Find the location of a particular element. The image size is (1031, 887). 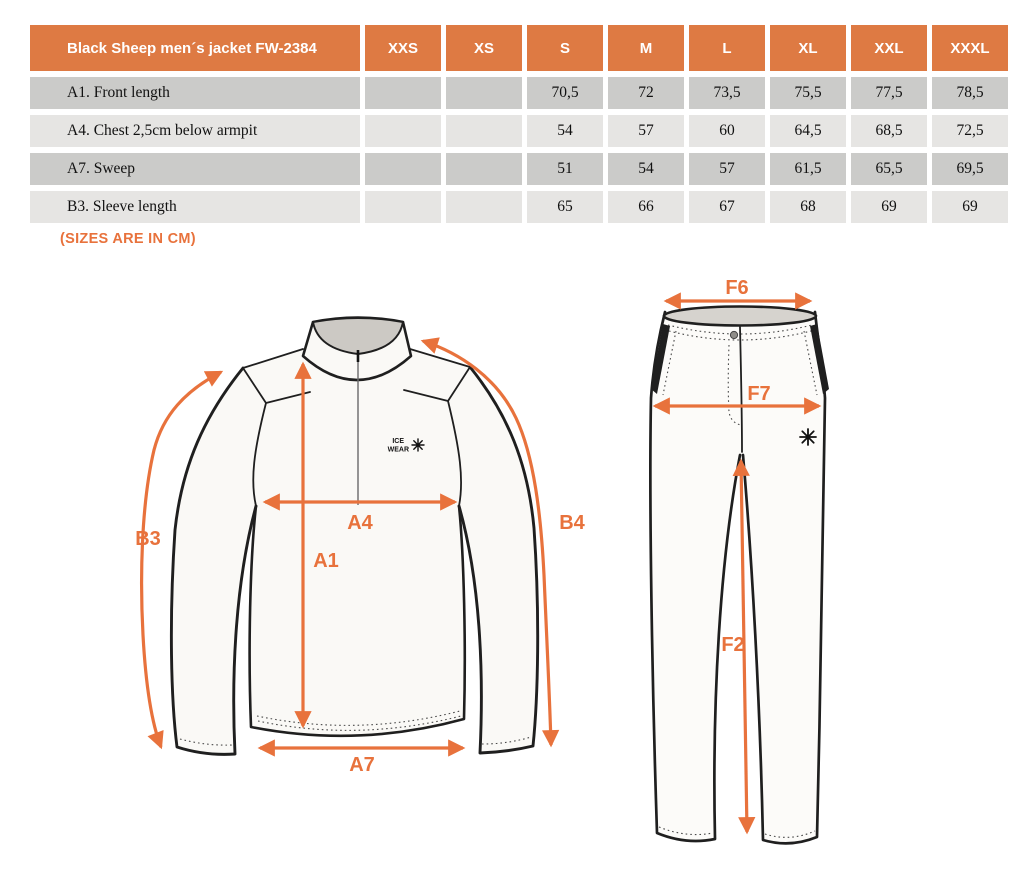

size-col-xxs: XXS is located at coordinates (403, 48).